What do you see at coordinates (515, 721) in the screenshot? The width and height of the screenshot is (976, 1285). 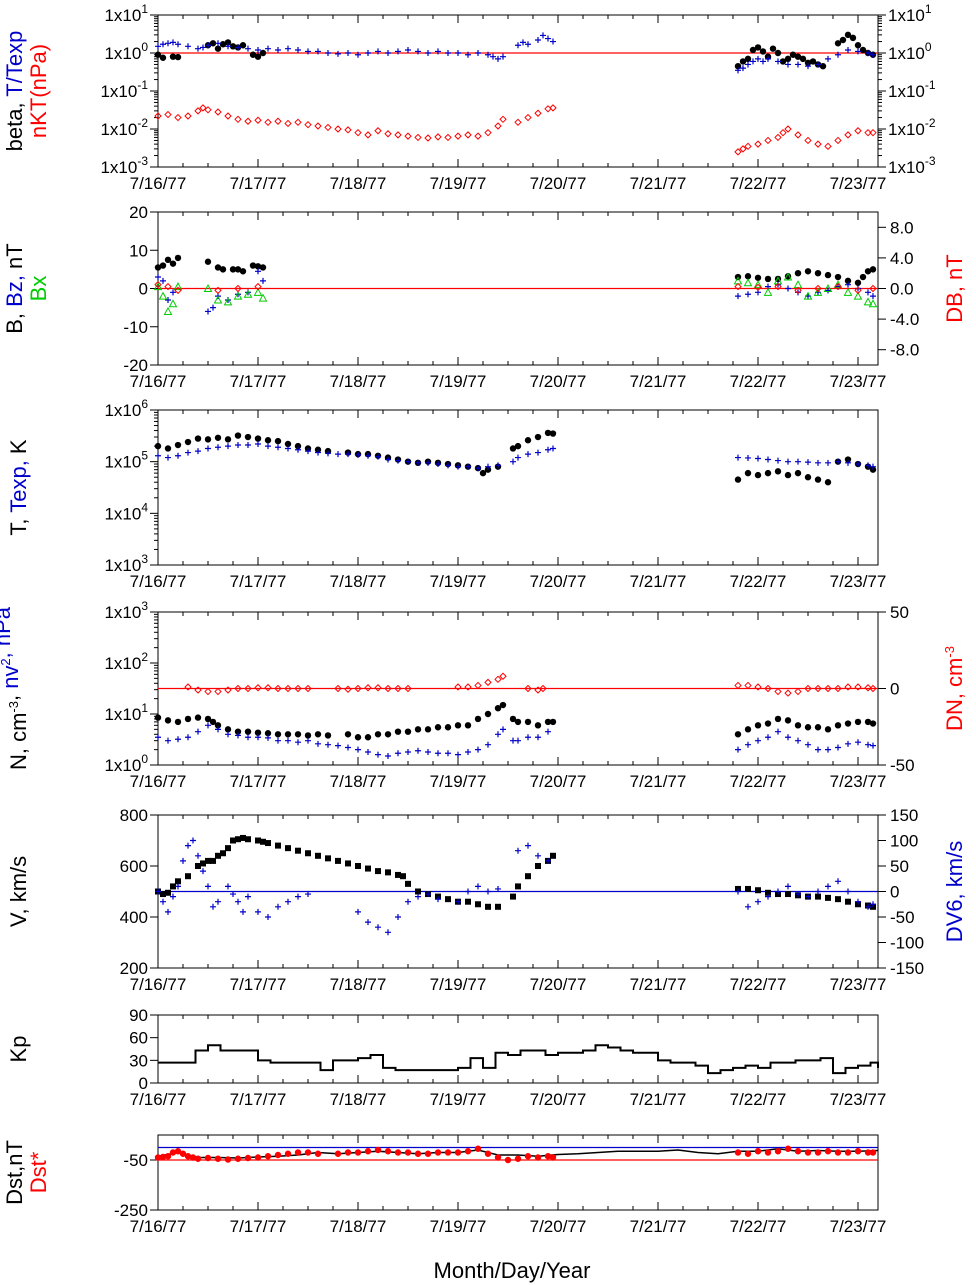 I see `series-n` at bounding box center [515, 721].